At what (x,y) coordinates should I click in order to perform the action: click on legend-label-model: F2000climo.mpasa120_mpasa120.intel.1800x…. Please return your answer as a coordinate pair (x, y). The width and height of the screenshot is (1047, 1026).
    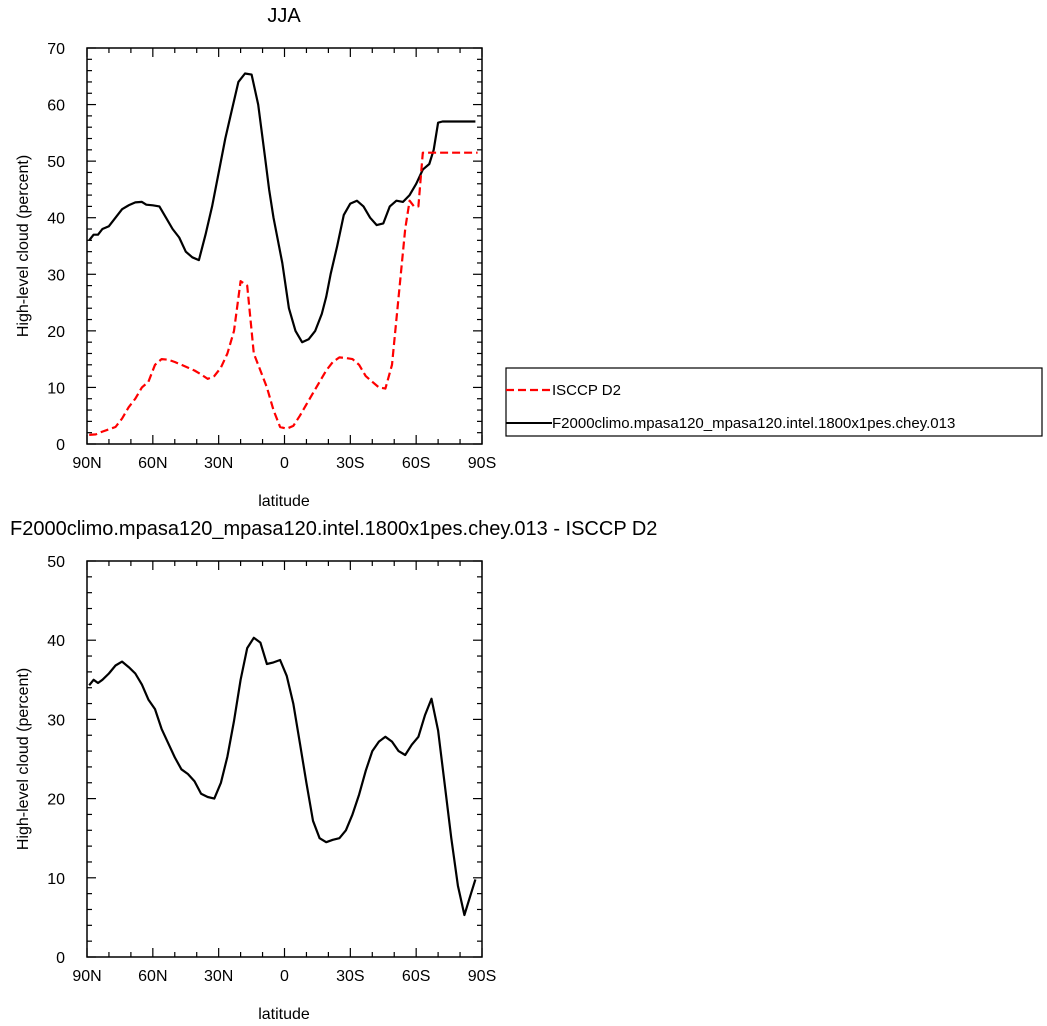
    Looking at the image, I should click on (753, 423).